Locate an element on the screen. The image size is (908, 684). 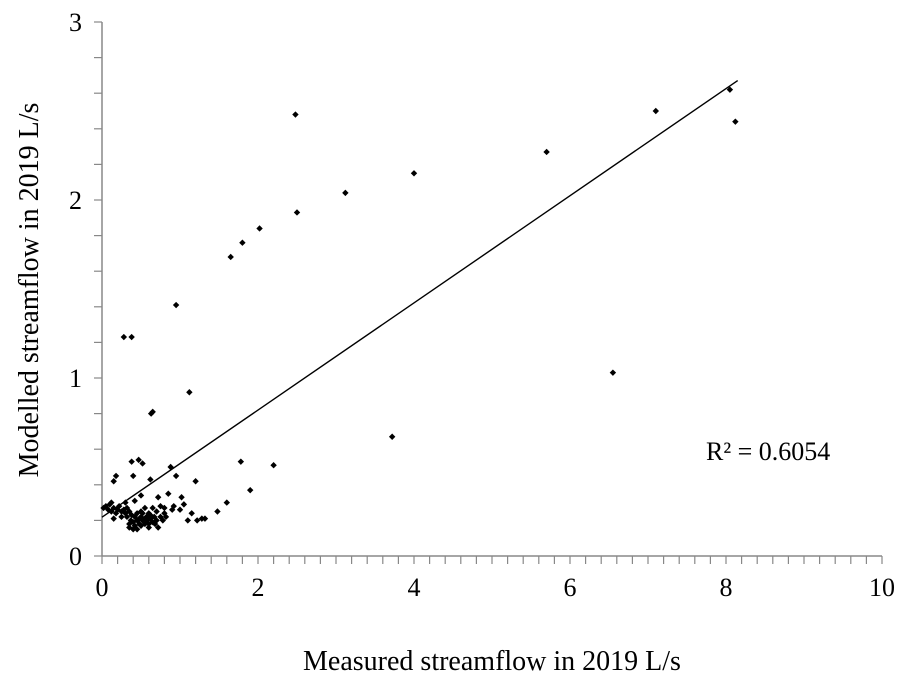
y-tick-label: 3 is located at coordinates (75, 22).